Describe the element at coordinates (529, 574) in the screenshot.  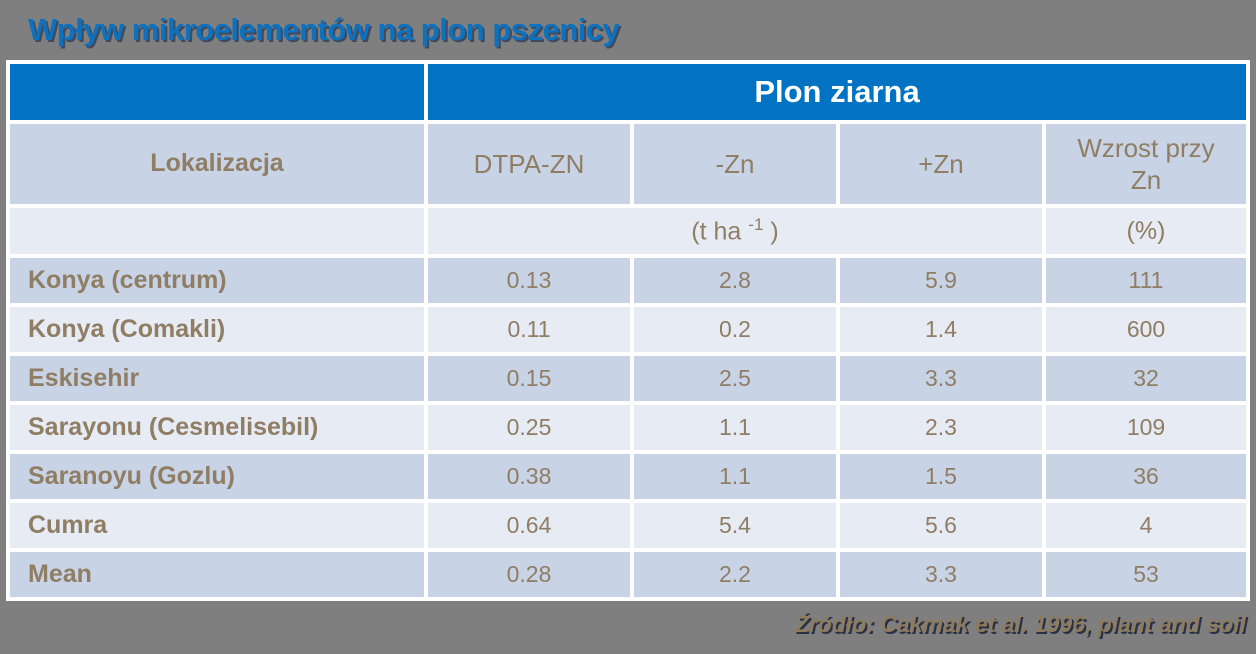
I see `data-cell: 0.28` at that location.